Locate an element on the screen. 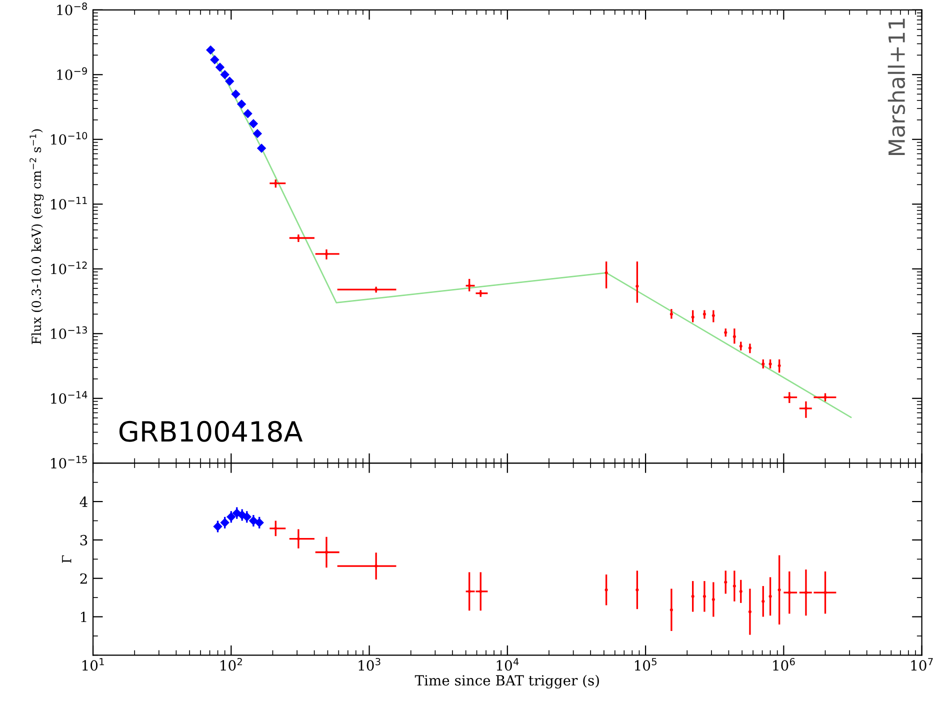  x-tick-label: 10$^{6}$ is located at coordinates (784, 664).